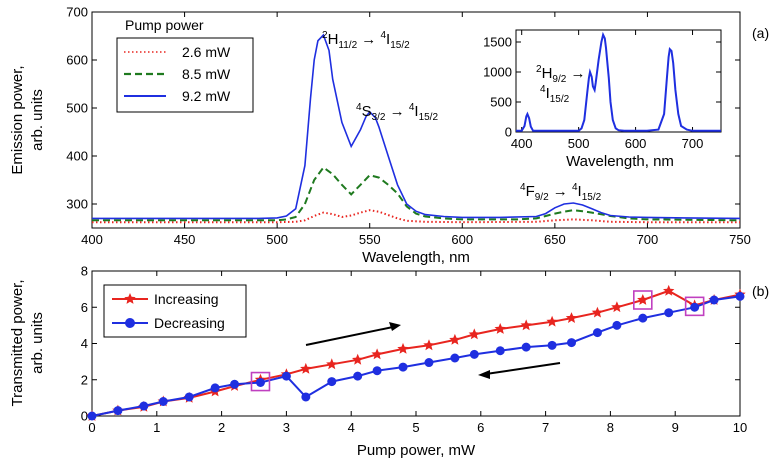 This screenshot has width=780, height=461. I want to click on inset-ytick-label: 1000, so click(497, 72).